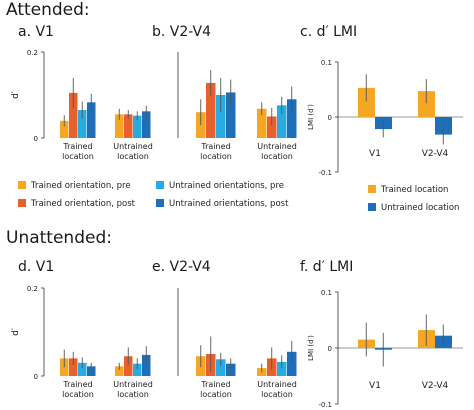 This screenshot has height=410, width=474. What do you see at coordinates (77, 384) in the screenshot?
I see `category-label-d-0-line1: Trained` at bounding box center [77, 384].